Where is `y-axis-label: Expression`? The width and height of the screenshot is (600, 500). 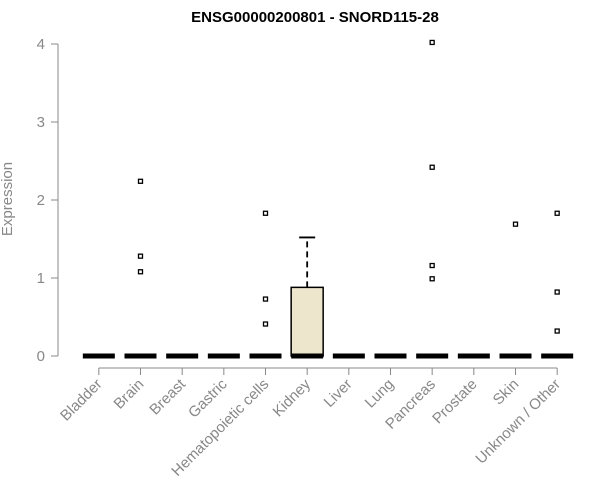 y-axis-label: Expression is located at coordinates (8, 199).